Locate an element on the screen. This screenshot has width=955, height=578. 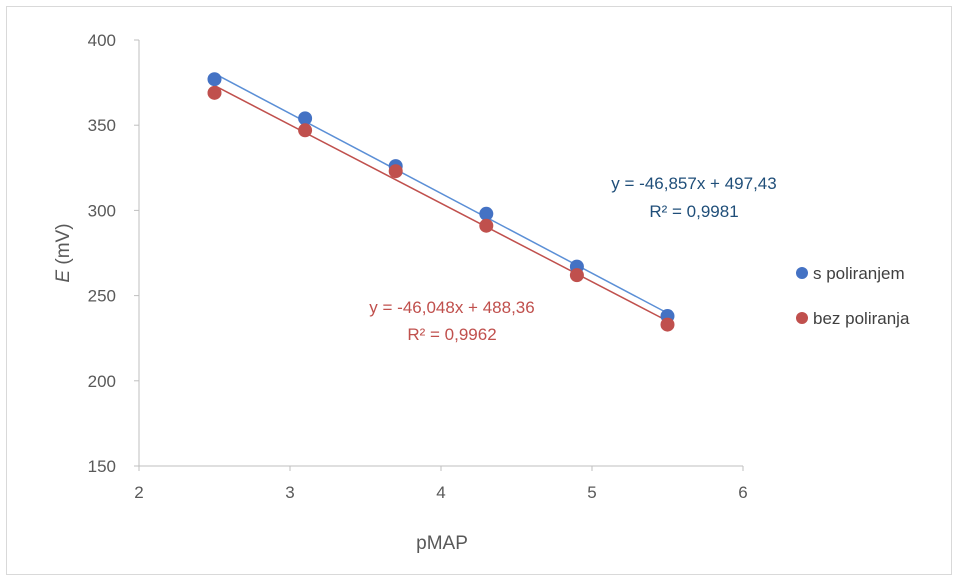
y-tick-label: 300 is located at coordinates (102, 210).